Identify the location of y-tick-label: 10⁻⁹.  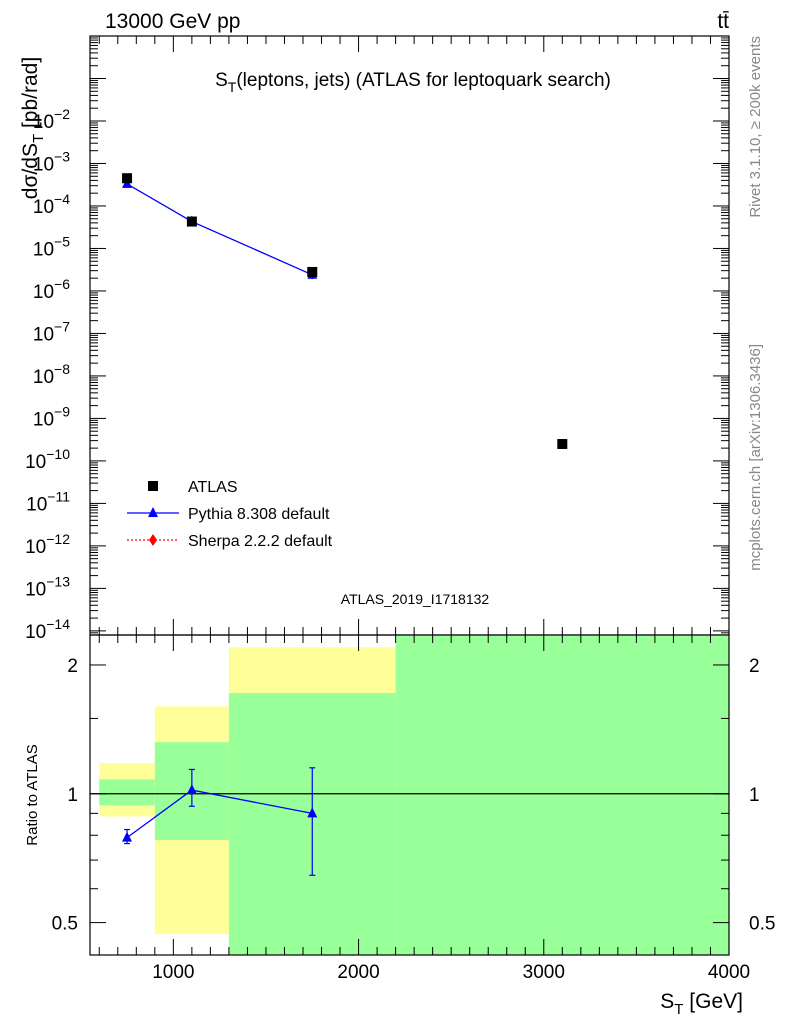
(51, 416).